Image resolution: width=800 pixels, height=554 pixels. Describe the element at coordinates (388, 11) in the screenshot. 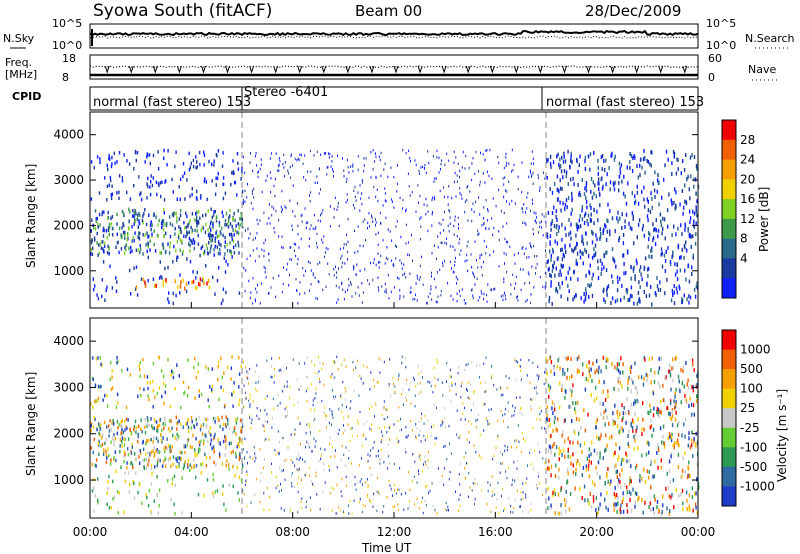

I see `beam-title: Beam 00` at that location.